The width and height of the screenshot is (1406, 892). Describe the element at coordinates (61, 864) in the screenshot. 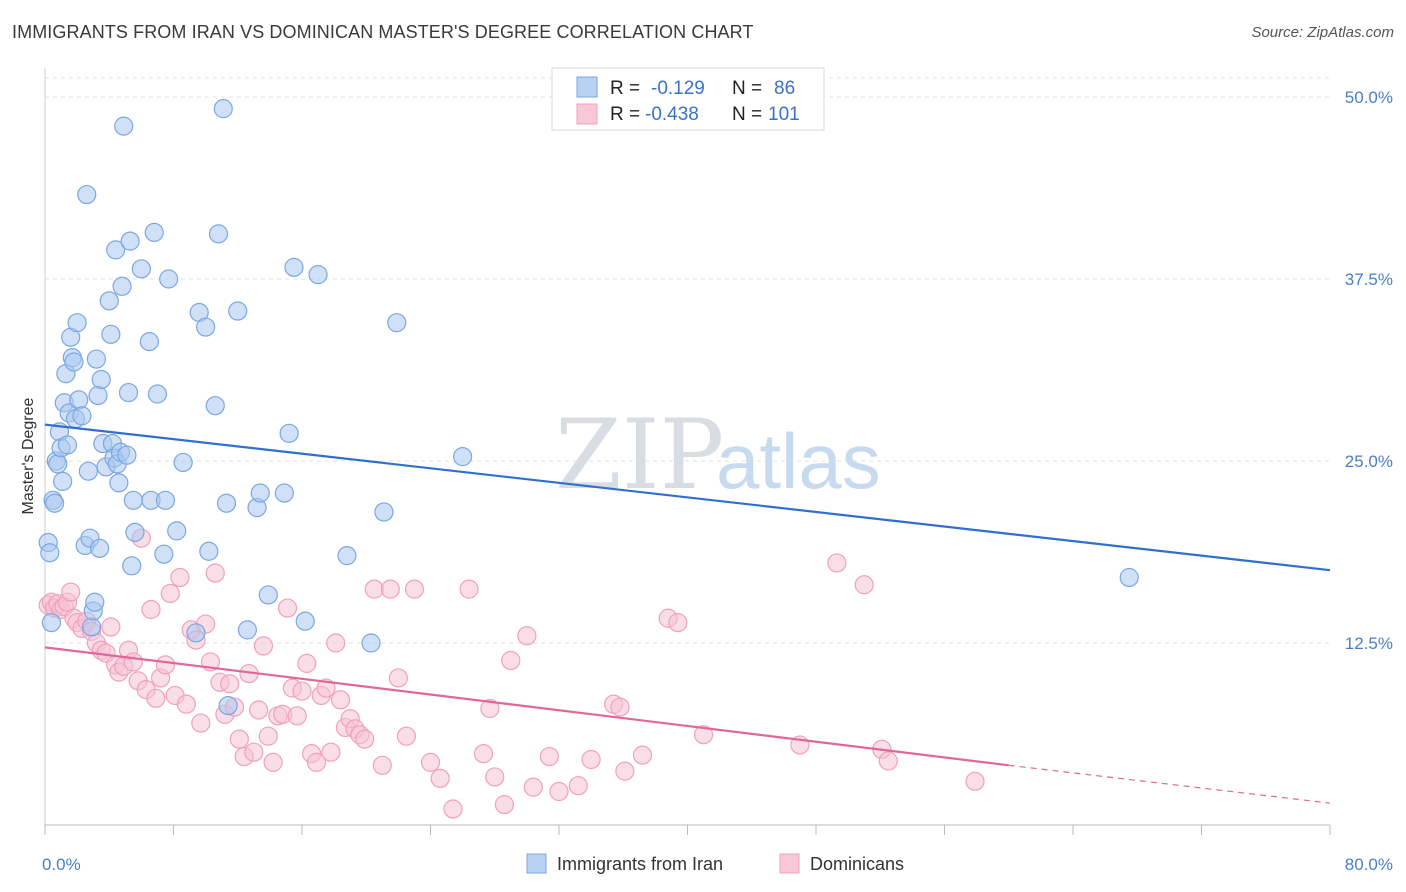

I see `x-tick-label-0: 0.0%` at that location.